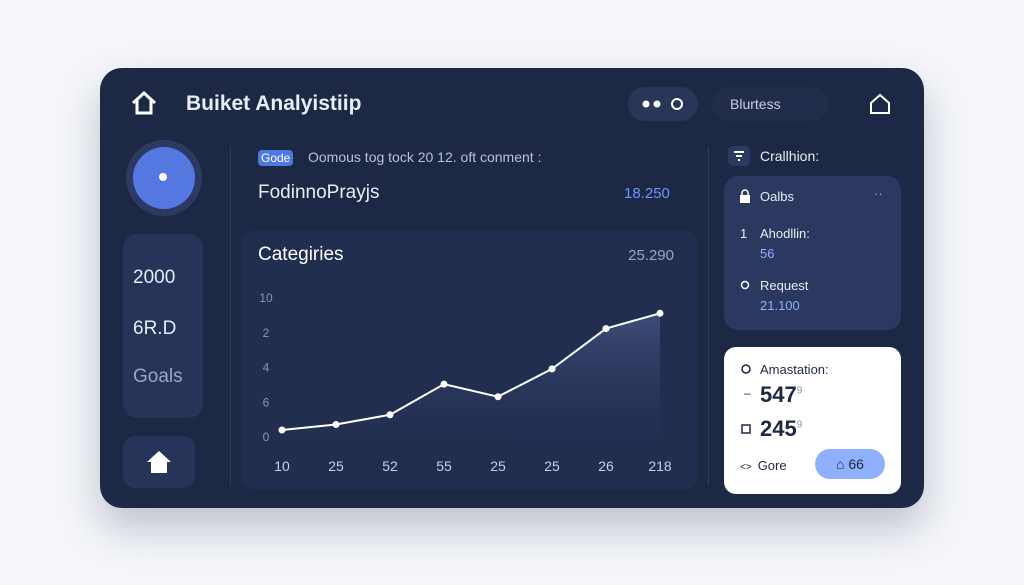 Image resolution: width=1024 pixels, height=585 pixels. I want to click on x-tick-label: 55, so click(444, 466).